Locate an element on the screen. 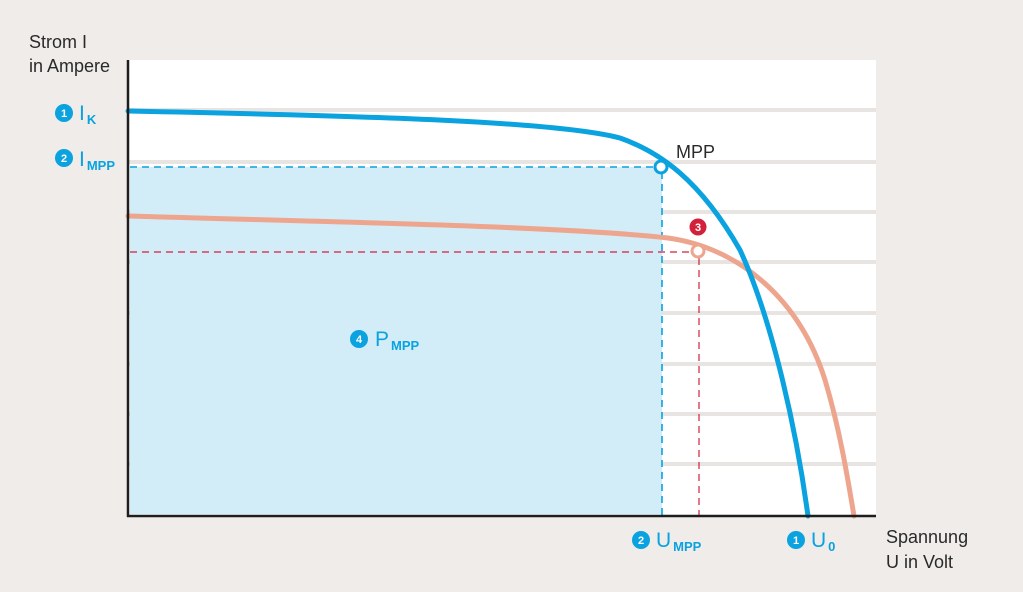 The image size is (1023, 592). impp-badge is located at coordinates (64, 158).